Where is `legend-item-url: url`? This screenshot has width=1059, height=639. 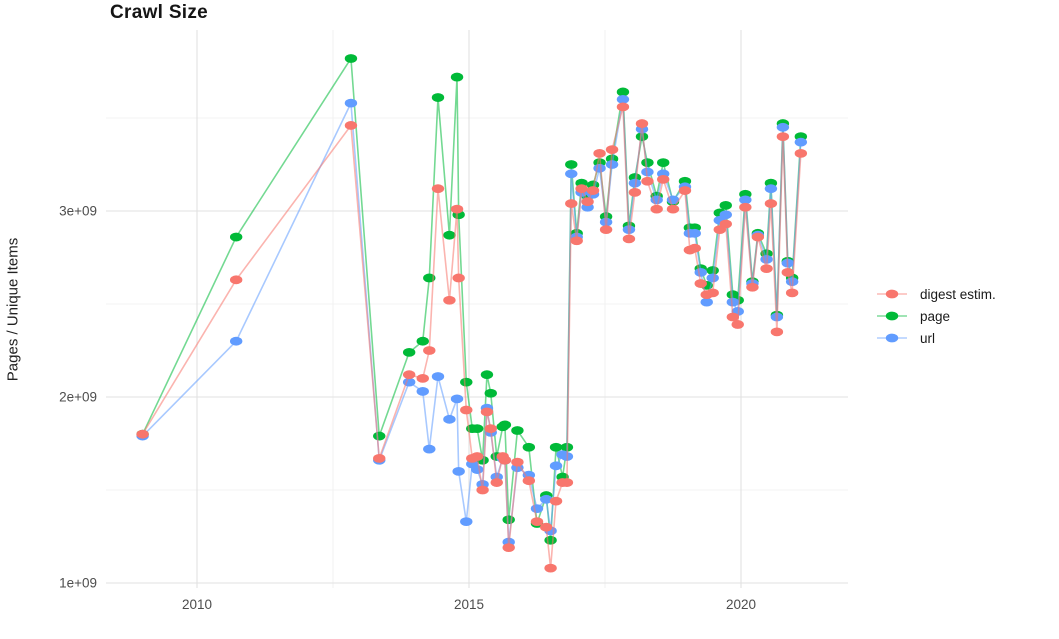 legend-item-url: url is located at coordinates (936, 338).